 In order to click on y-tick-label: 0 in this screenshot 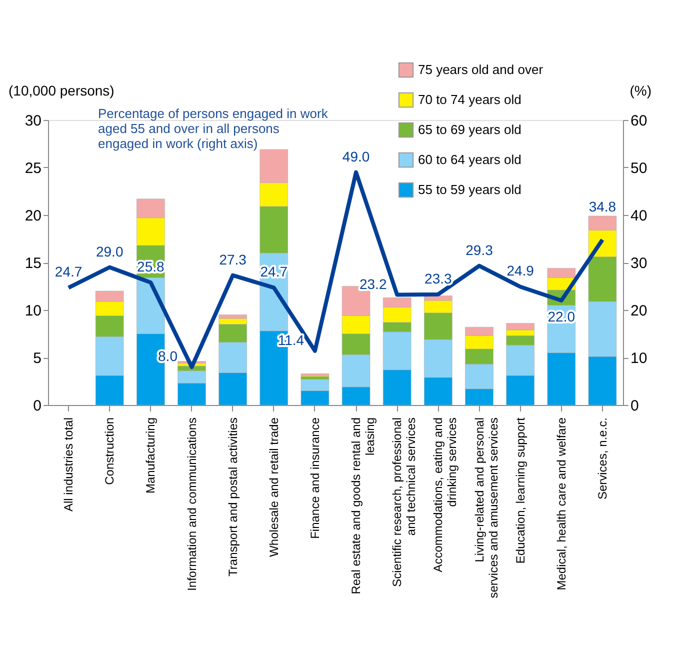, I will do `click(37, 406)`.